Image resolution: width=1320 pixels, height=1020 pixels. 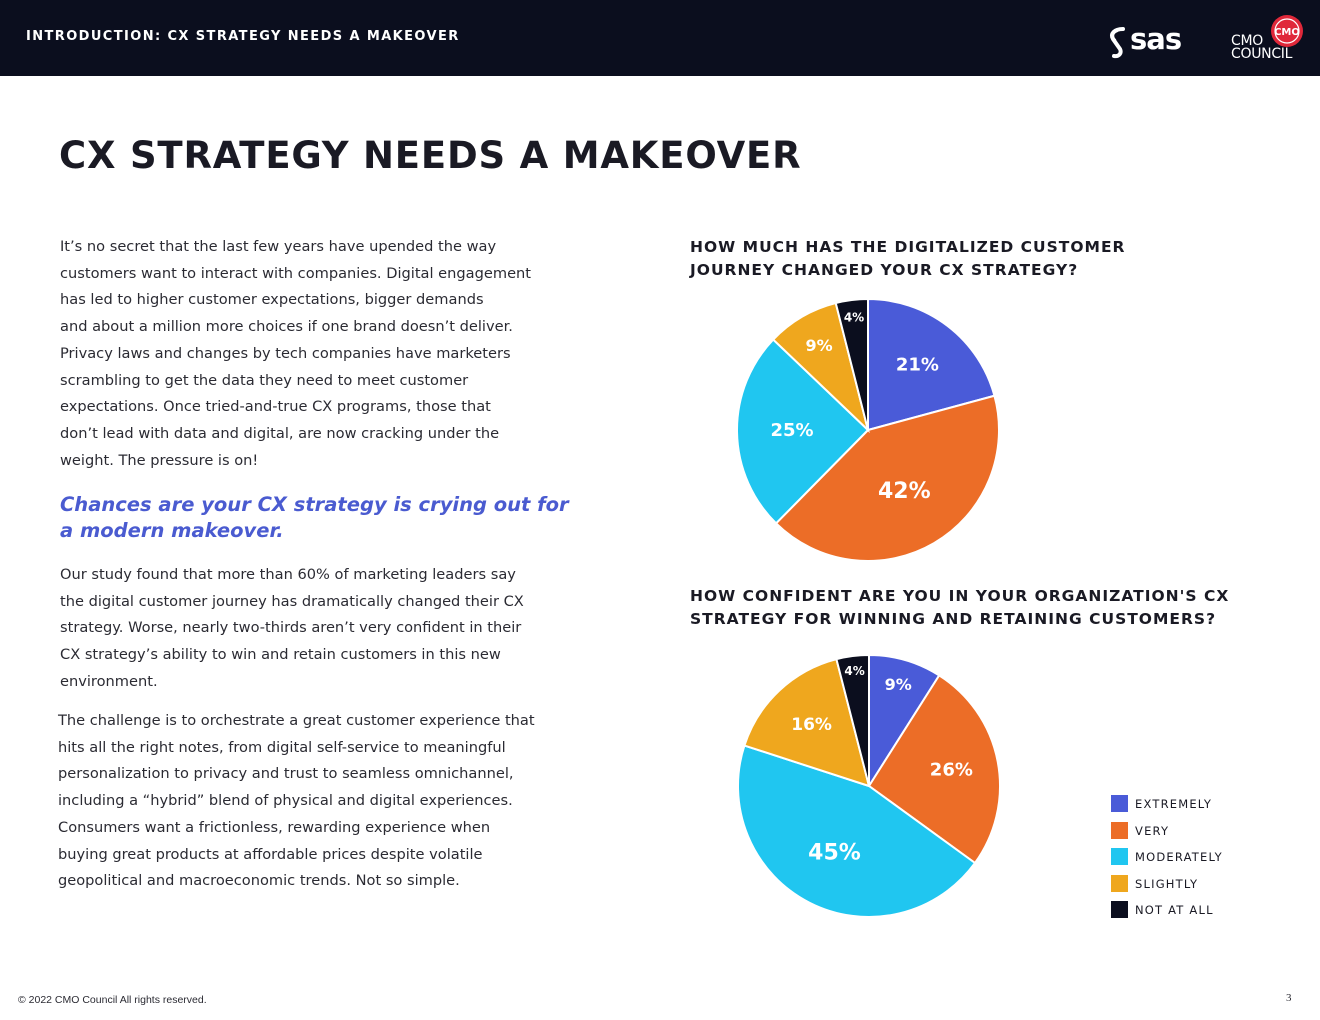 What do you see at coordinates (1152, 831) in the screenshot?
I see `legend-label: VERY` at bounding box center [1152, 831].